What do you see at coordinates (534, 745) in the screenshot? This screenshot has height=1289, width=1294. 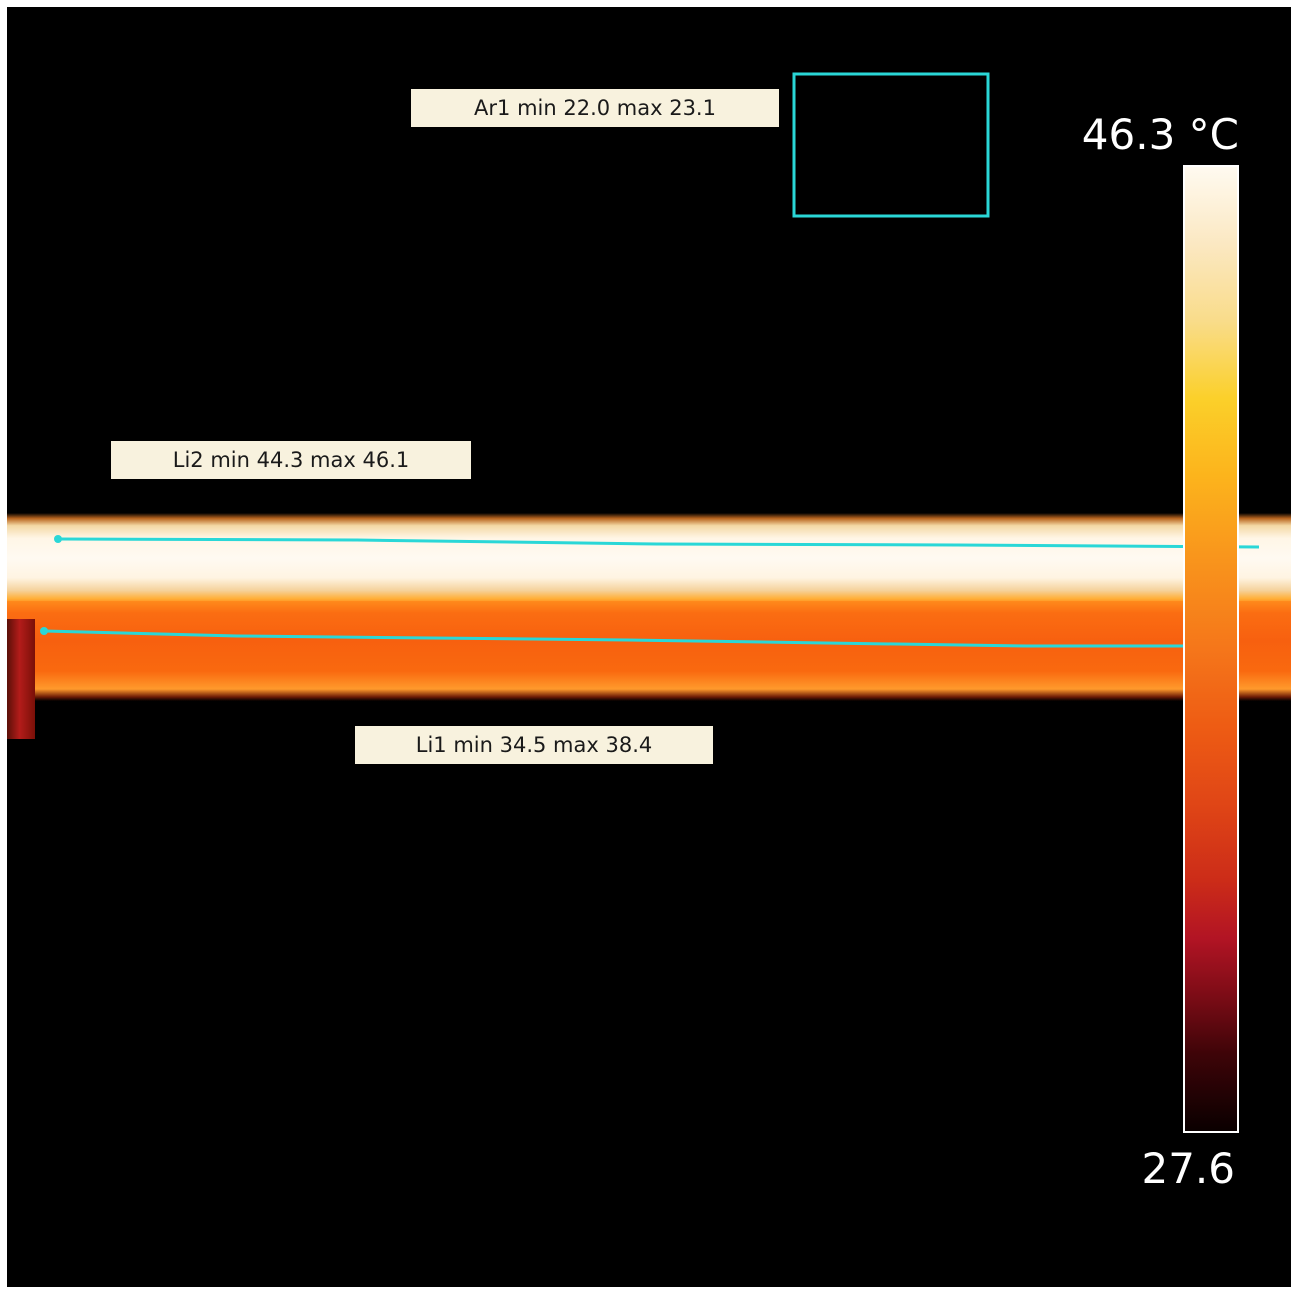 I see `line-li1-label: Li1 min 34.5 max 38.4` at bounding box center [534, 745].